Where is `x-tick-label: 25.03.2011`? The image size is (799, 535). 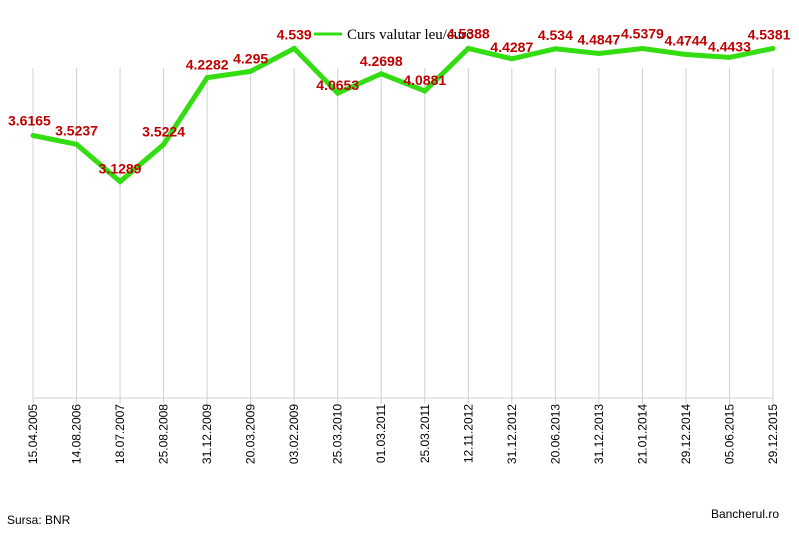 x-tick-label: 25.03.2011 is located at coordinates (425, 433).